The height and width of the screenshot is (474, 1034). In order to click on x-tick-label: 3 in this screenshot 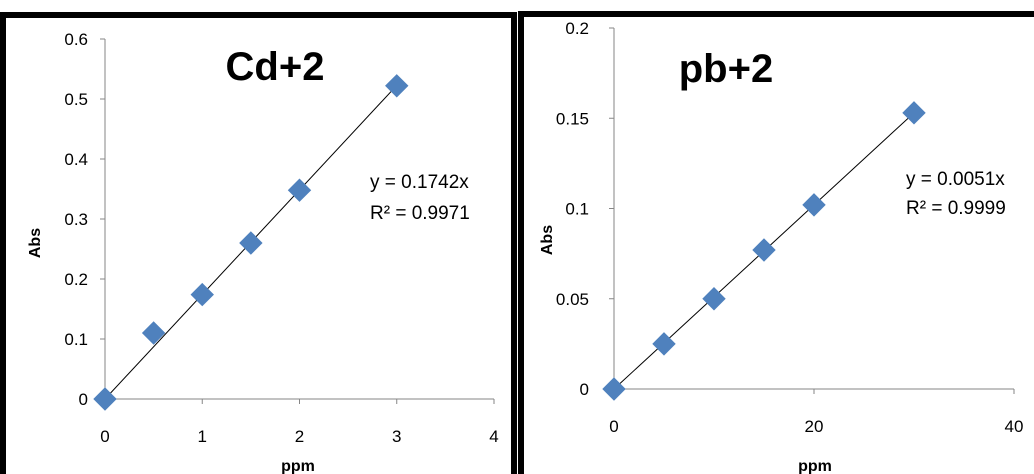, I will do `click(396, 436)`.